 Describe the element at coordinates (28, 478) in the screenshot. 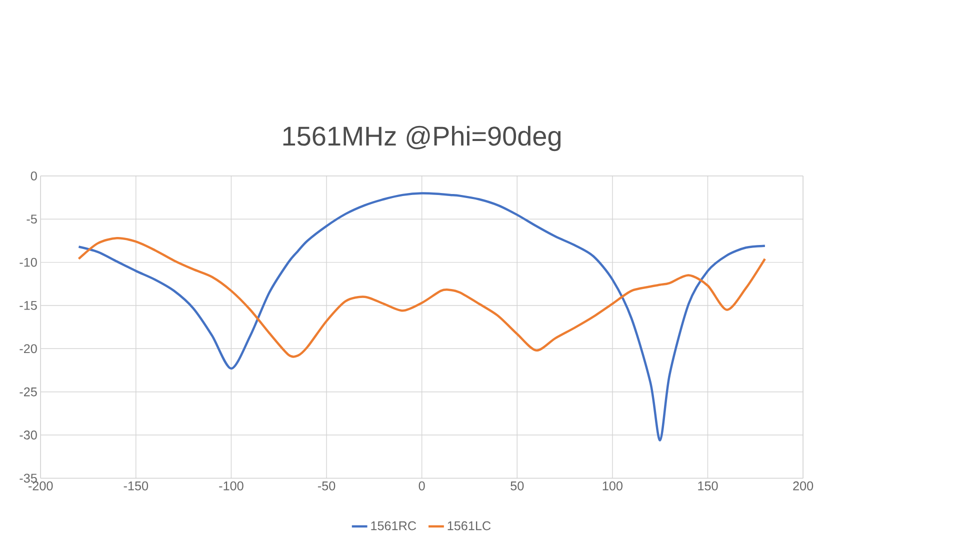

I see `y-tick-label: -35` at that location.